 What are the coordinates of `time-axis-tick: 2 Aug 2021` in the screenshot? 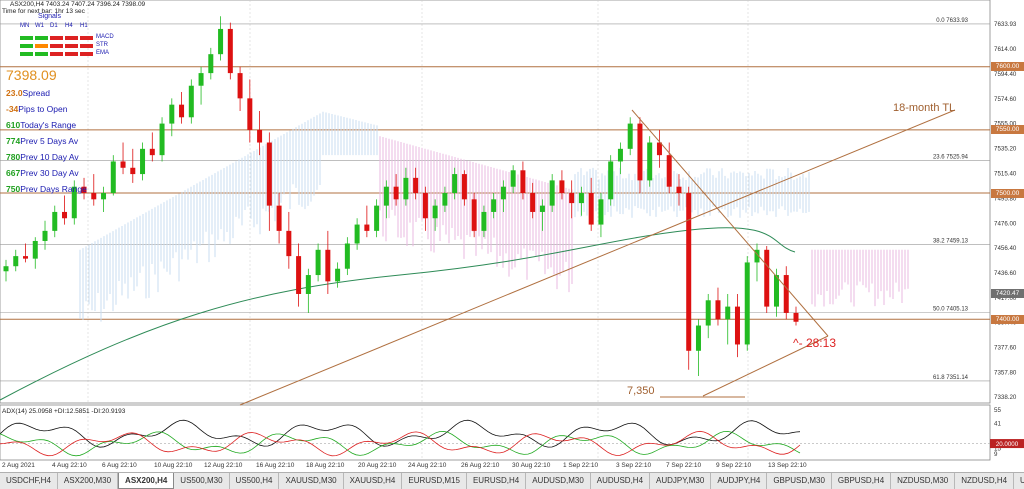 It's located at (18, 465).